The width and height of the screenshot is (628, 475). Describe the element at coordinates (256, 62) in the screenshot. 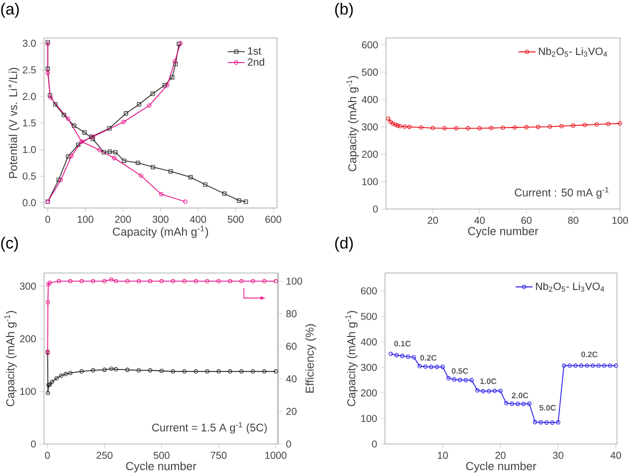

I see `legend-label: 2nd` at that location.